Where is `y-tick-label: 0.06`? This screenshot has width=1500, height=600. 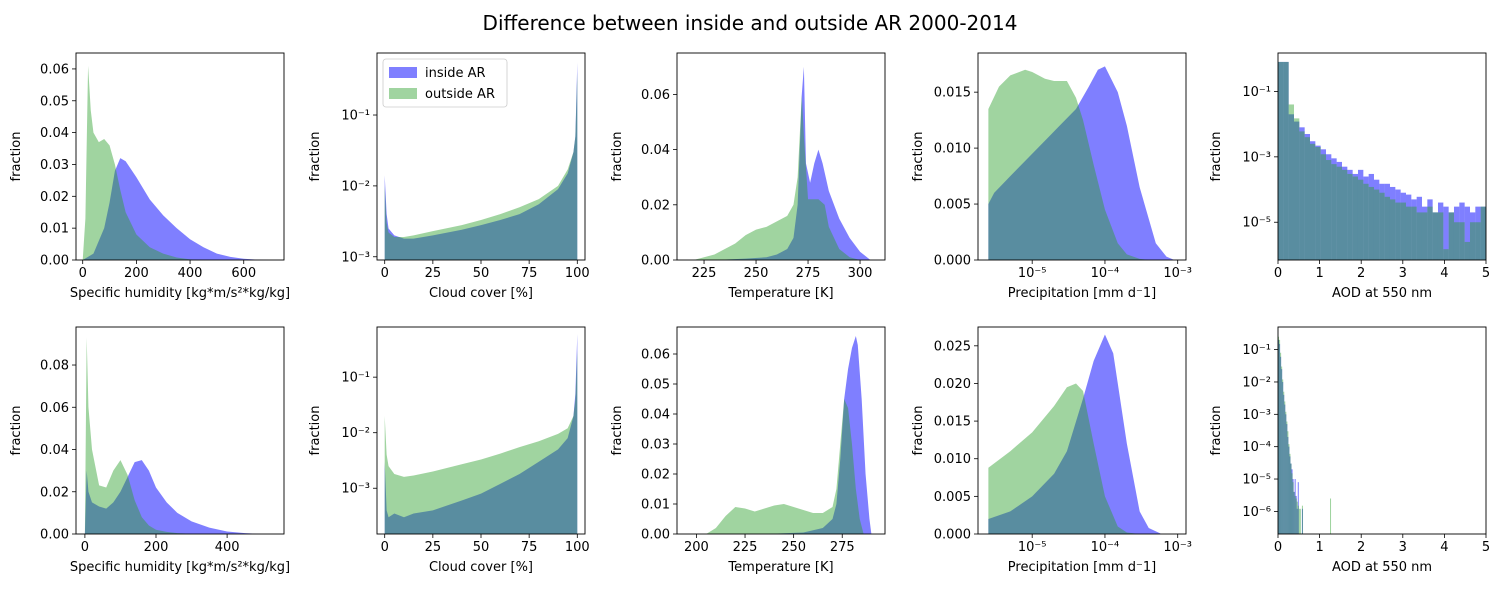
y-tick-label: 0.06 is located at coordinates (54, 69).